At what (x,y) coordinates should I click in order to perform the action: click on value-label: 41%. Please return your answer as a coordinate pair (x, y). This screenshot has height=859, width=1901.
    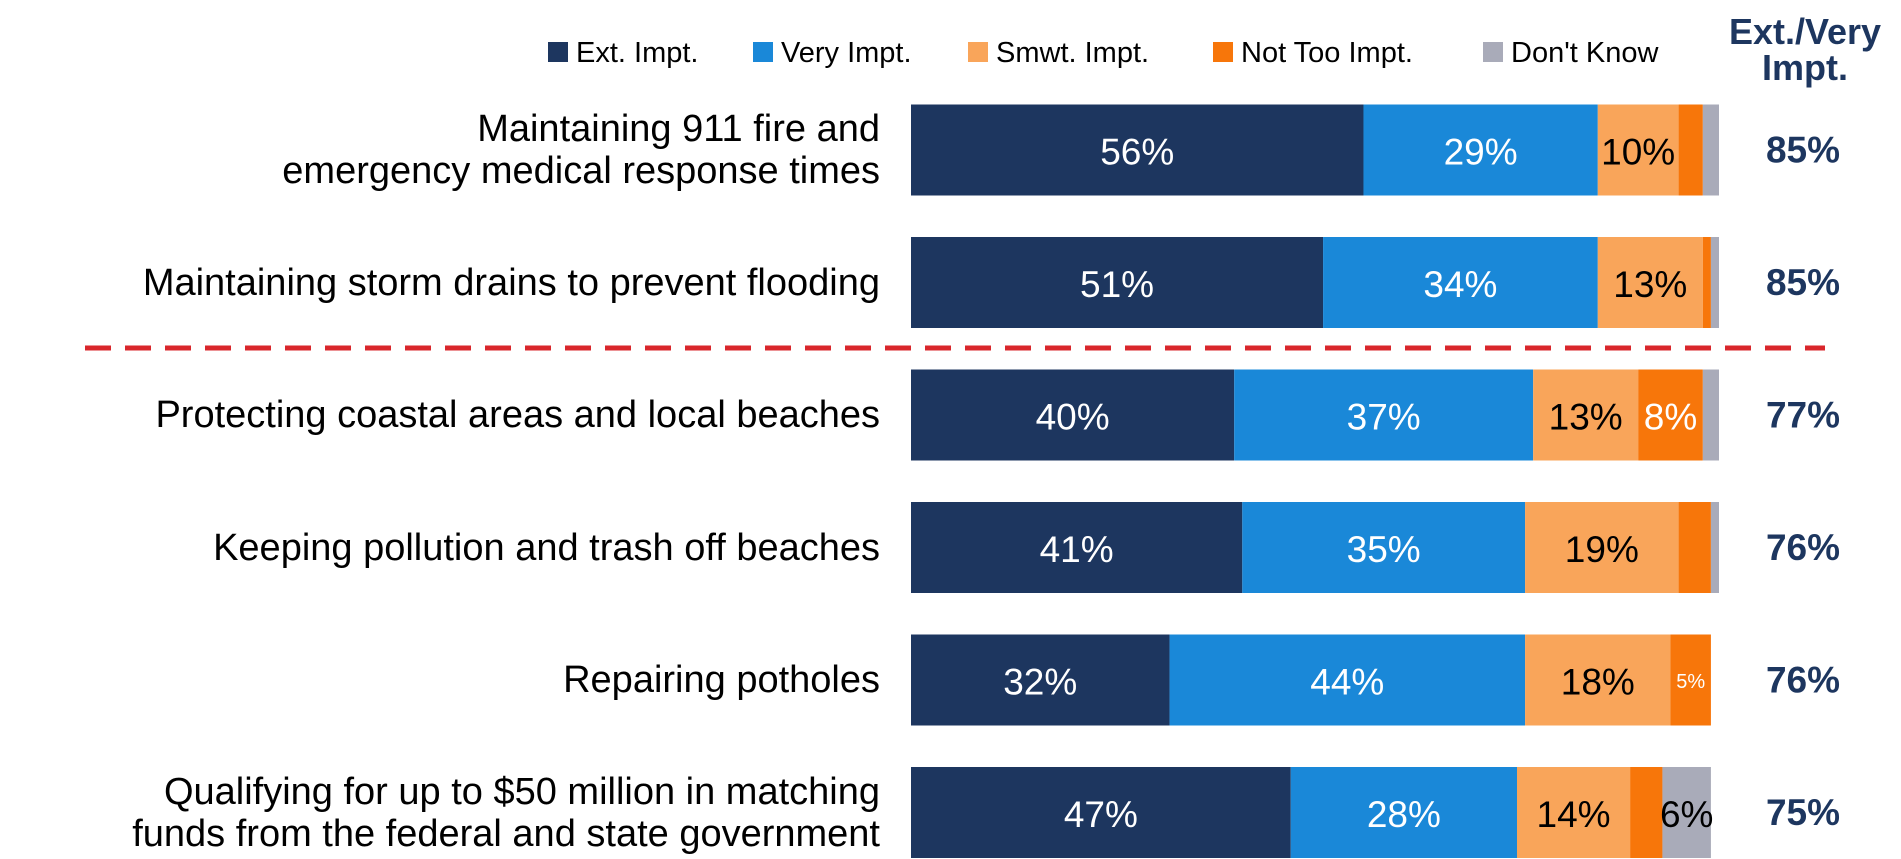
    Looking at the image, I should click on (1077, 549).